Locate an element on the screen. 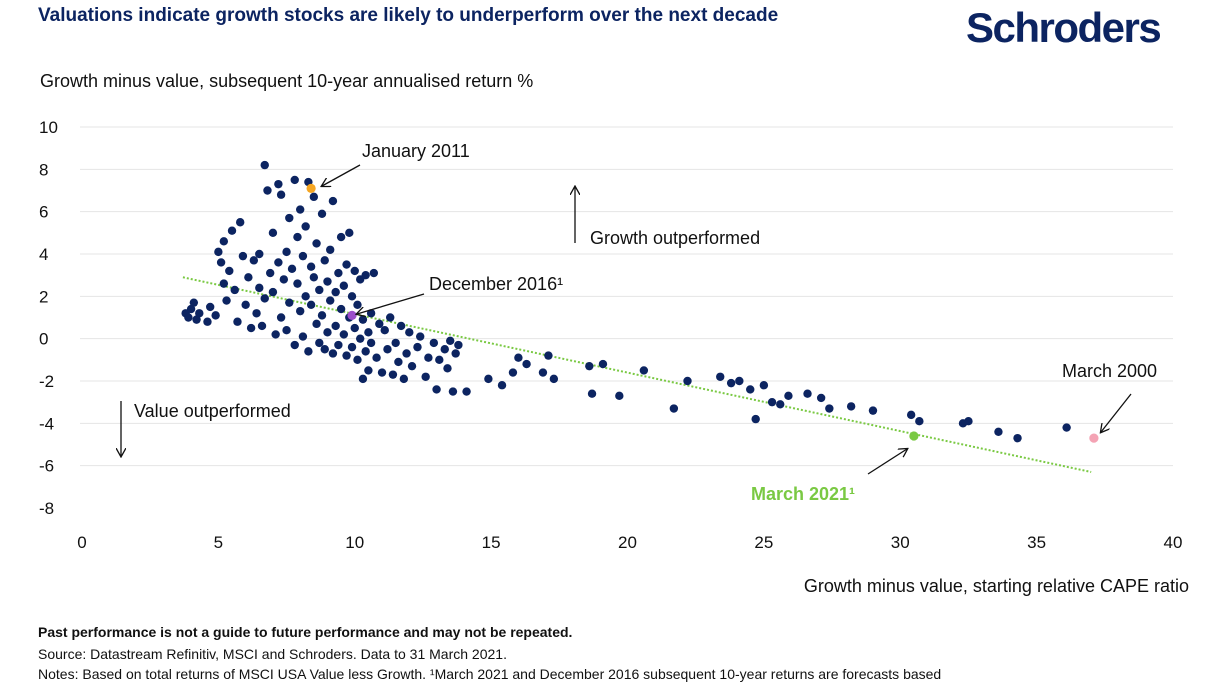 This screenshot has height=690, width=1226. mar2000-point is located at coordinates (1094, 438).